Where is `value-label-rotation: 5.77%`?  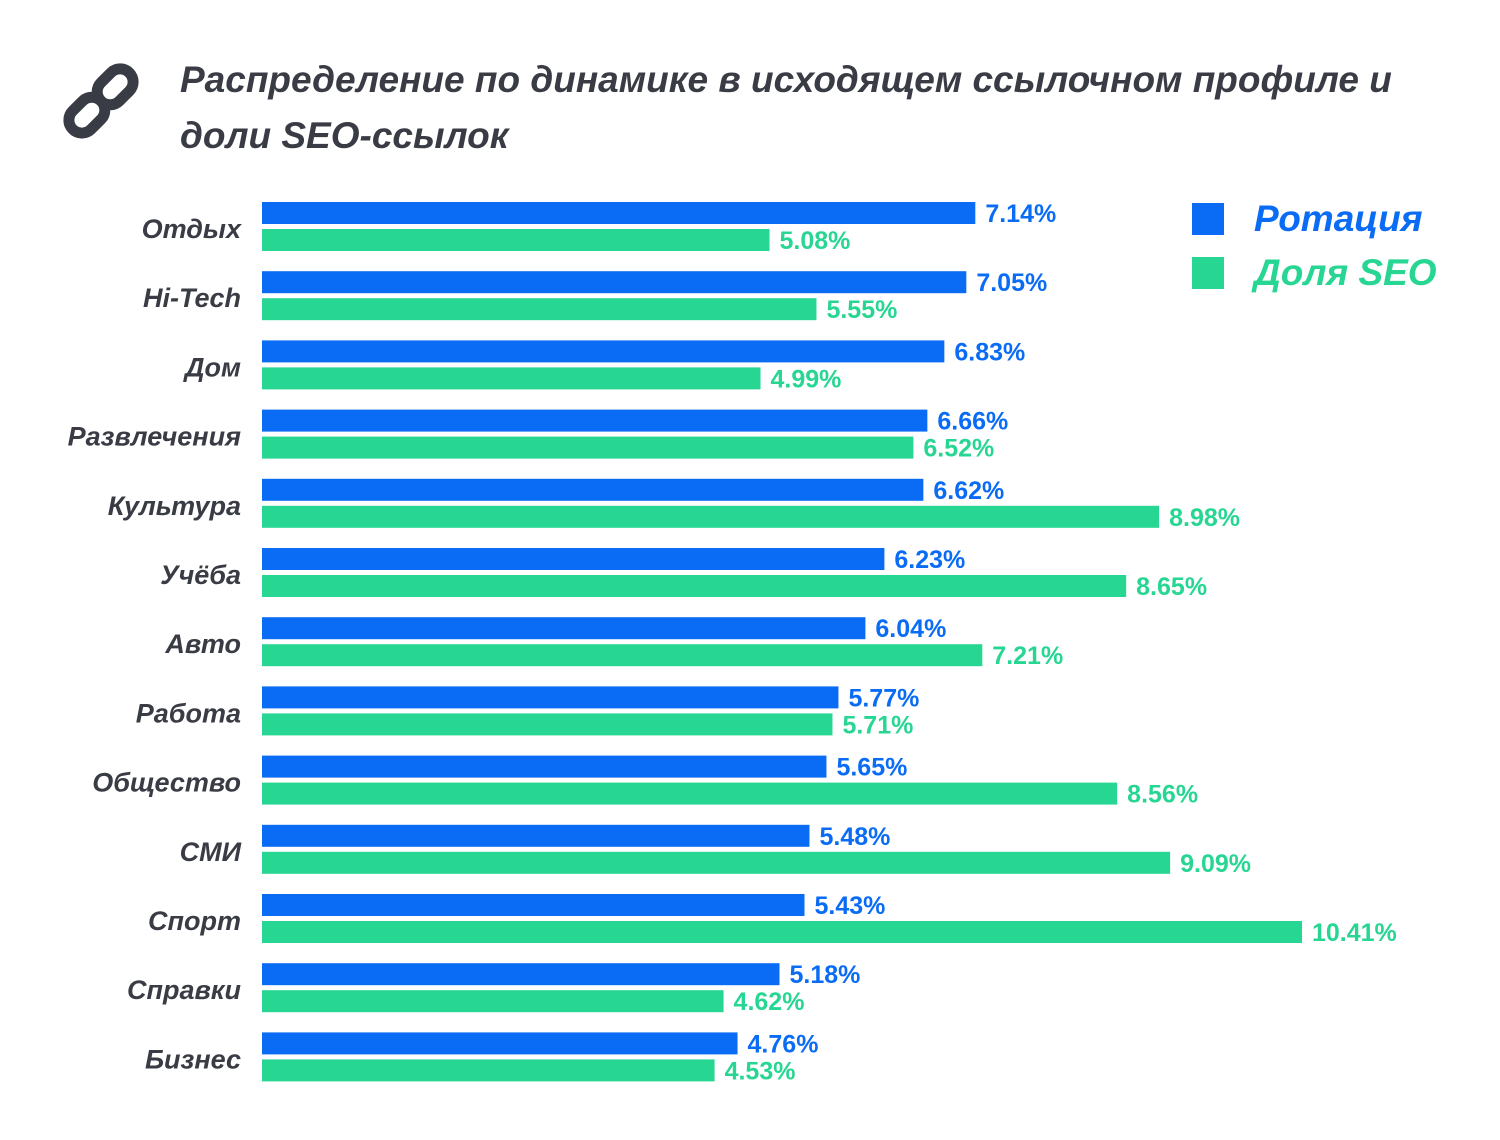 value-label-rotation: 5.77% is located at coordinates (883, 698).